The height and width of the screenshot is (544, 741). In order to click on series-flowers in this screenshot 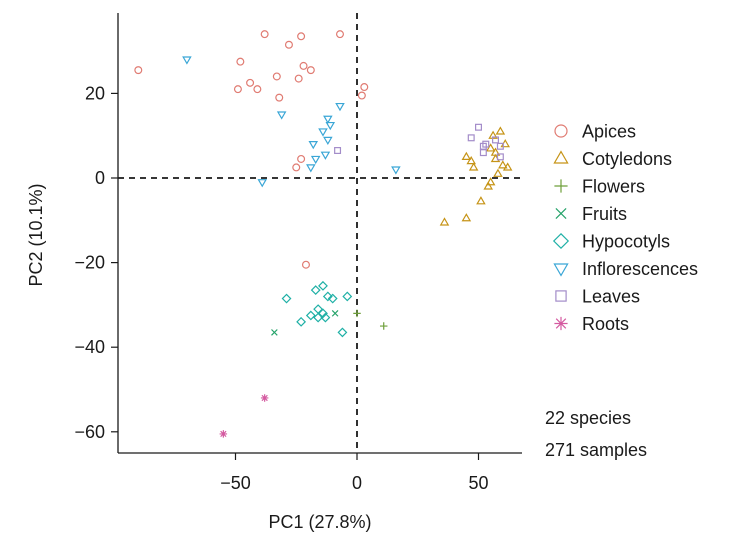, I will do `click(370, 319)`.